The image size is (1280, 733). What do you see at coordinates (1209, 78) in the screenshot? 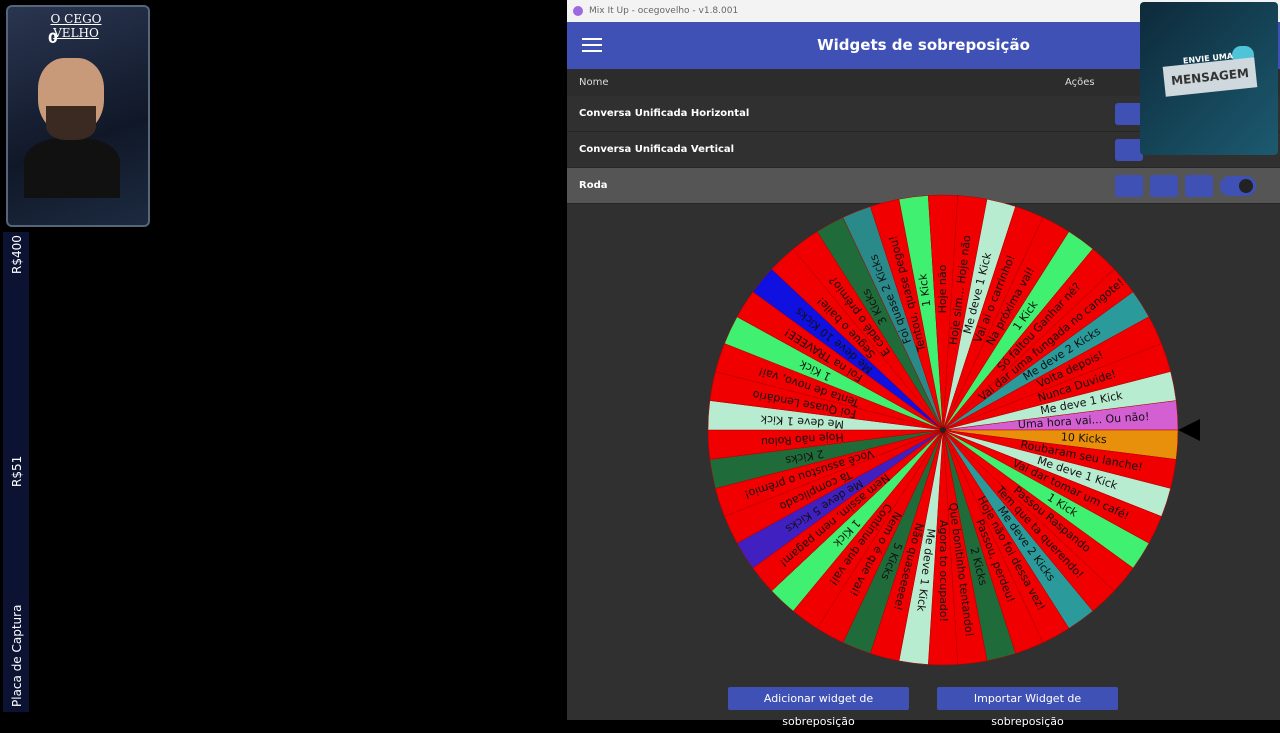
I see `message-widget: ENVIE UMA MENSAGEM` at bounding box center [1209, 78].